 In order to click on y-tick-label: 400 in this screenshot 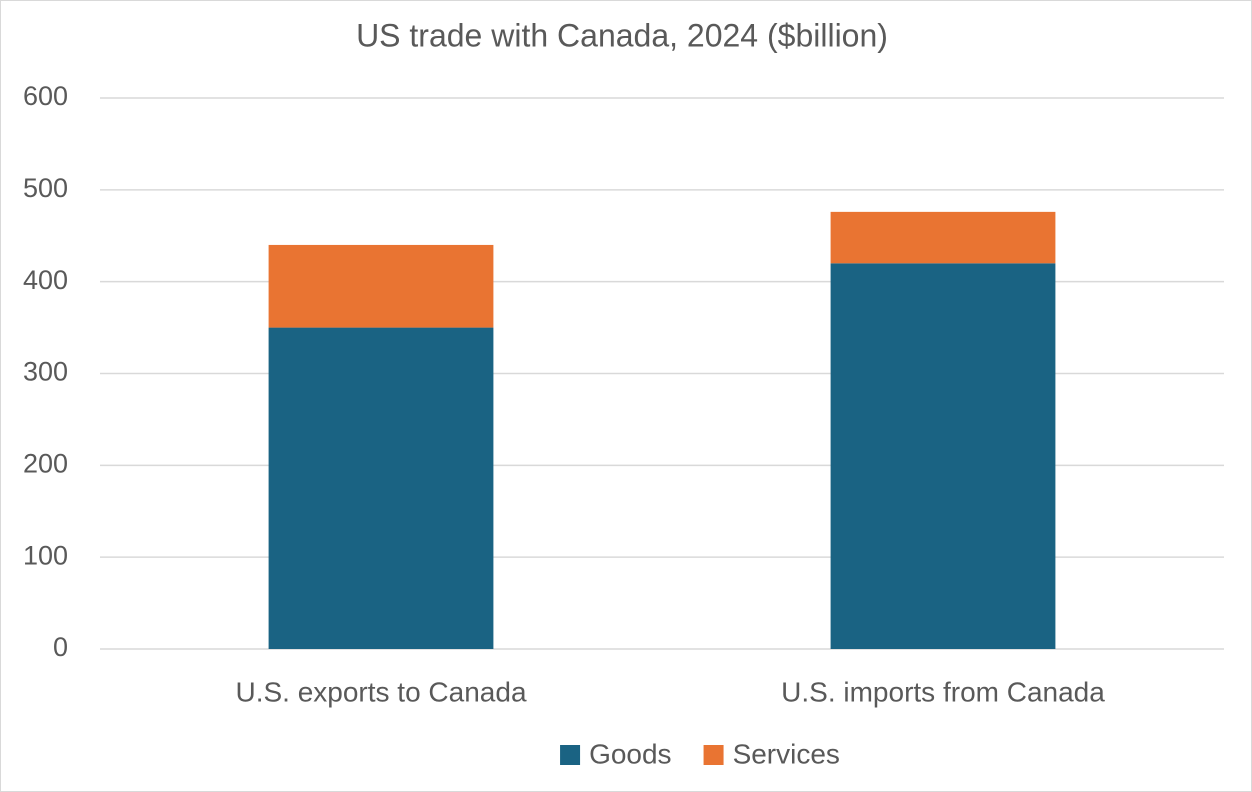, I will do `click(45, 280)`.